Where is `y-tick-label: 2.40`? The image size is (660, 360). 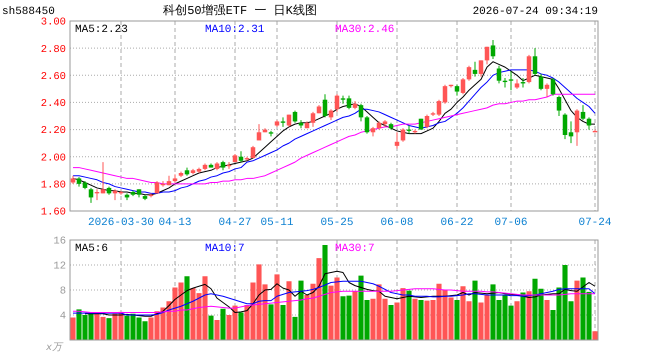 y-tick-label: 2.40 is located at coordinates (53, 104).